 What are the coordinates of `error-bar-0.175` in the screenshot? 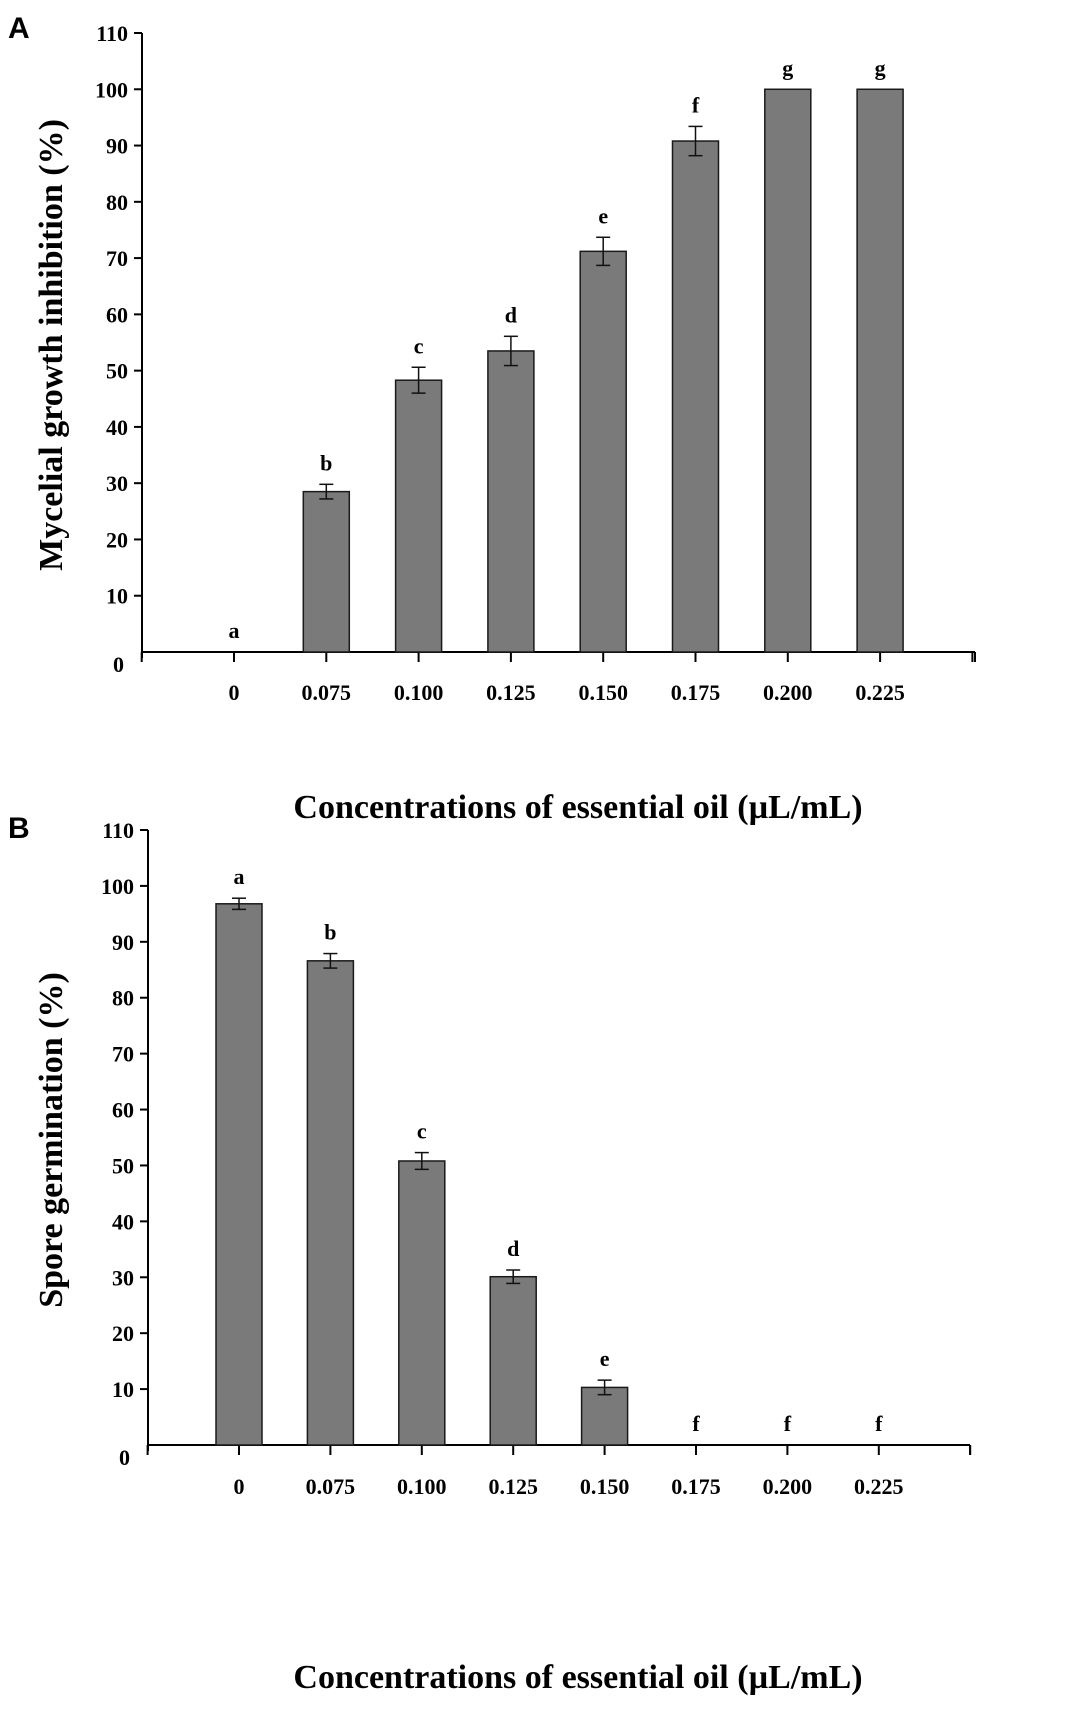 It's located at (695, 141).